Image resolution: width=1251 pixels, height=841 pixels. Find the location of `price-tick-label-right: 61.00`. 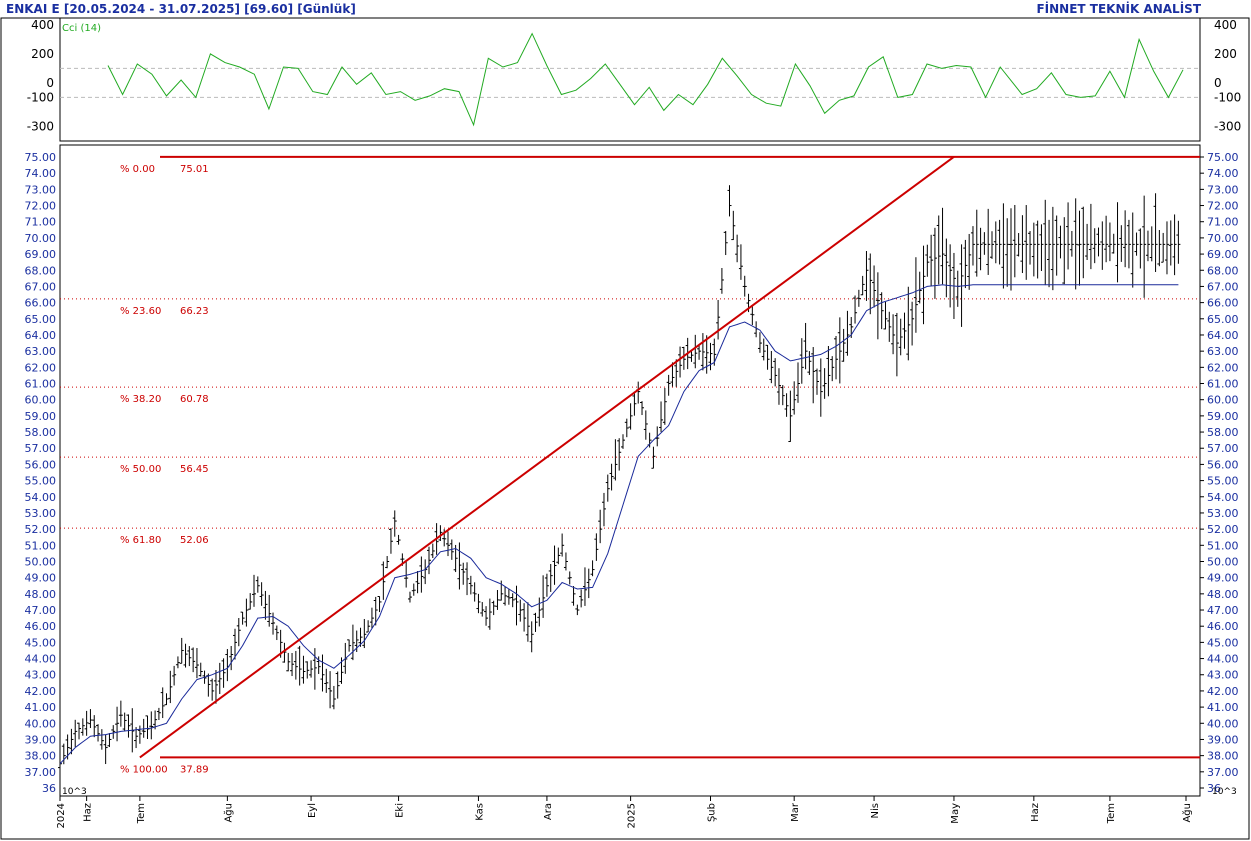

price-tick-label-right: 61.00 is located at coordinates (1223, 384).